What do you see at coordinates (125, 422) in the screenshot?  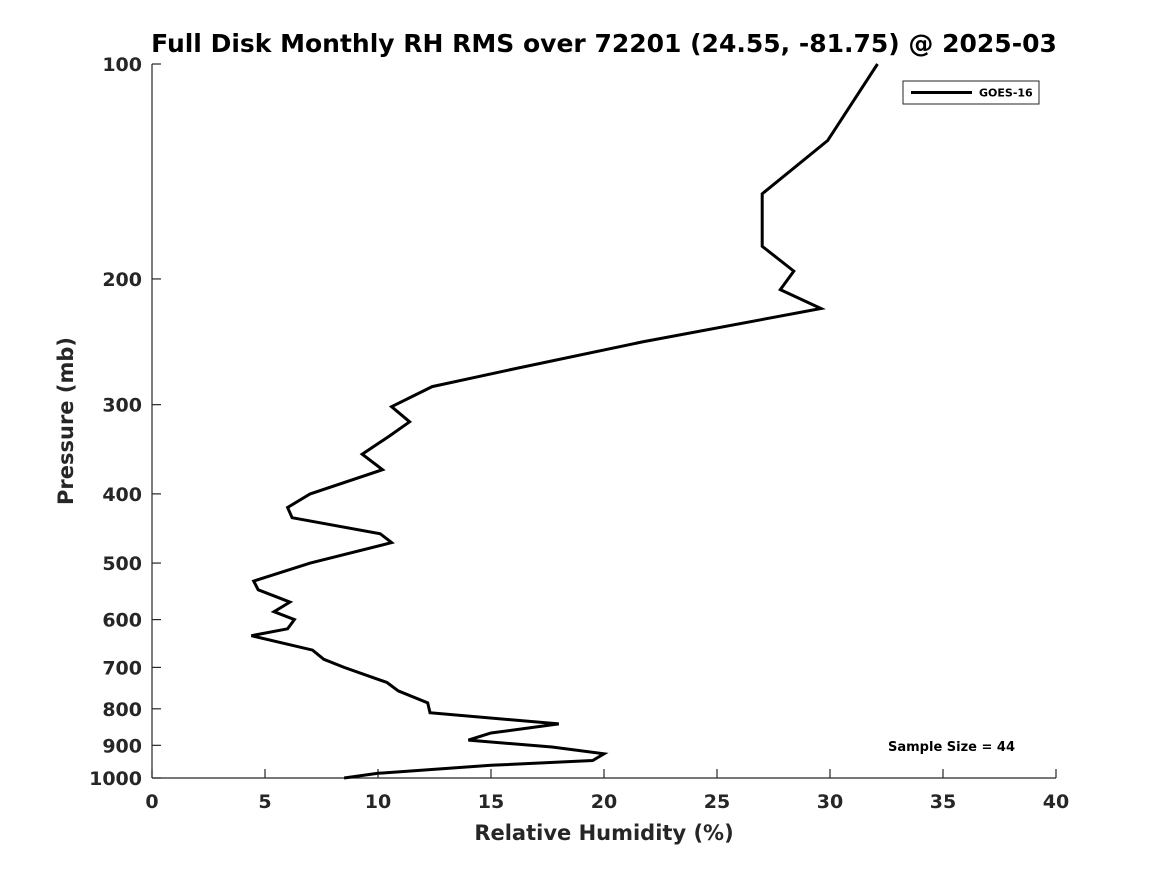 I see `y-ticks: 100 200 300 400 500 600 700 800 900 1000` at bounding box center [125, 422].